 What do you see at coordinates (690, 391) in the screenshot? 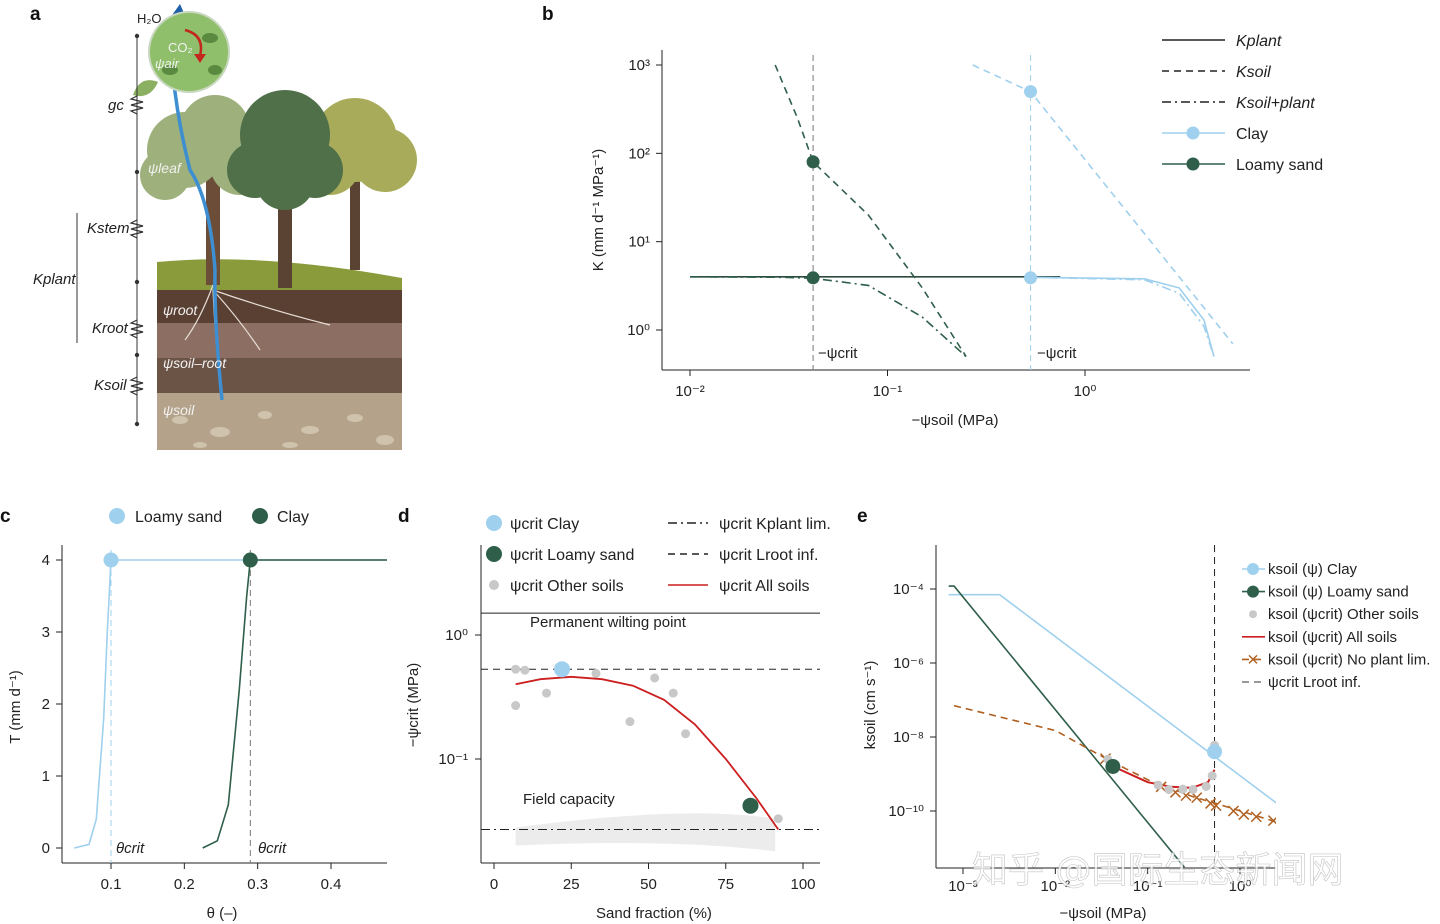
I see `b-xtick-label: 10⁻²` at bounding box center [690, 391].